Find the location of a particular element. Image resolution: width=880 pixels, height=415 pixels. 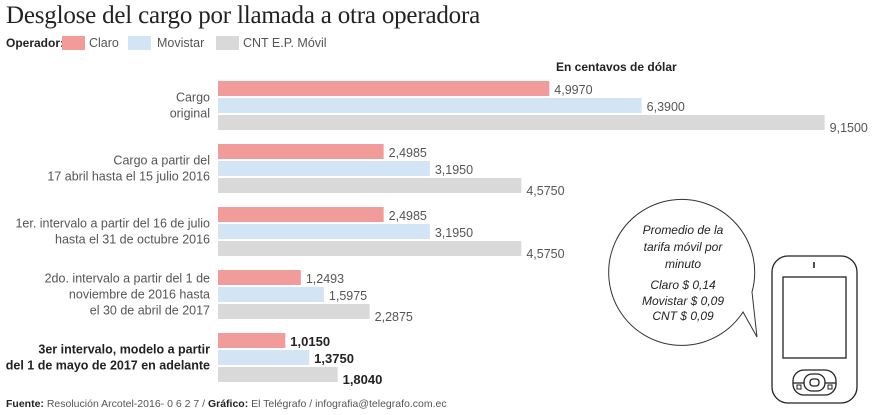

value-label: 1,5975 is located at coordinates (348, 296).